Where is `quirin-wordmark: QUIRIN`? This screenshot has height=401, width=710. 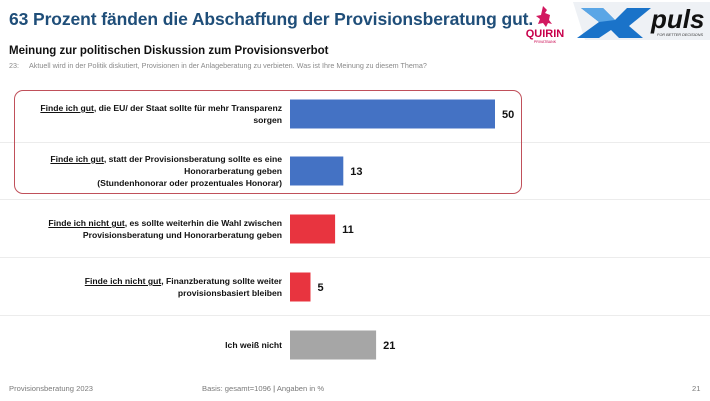
quirin-wordmark: QUIRIN is located at coordinates (545, 34).